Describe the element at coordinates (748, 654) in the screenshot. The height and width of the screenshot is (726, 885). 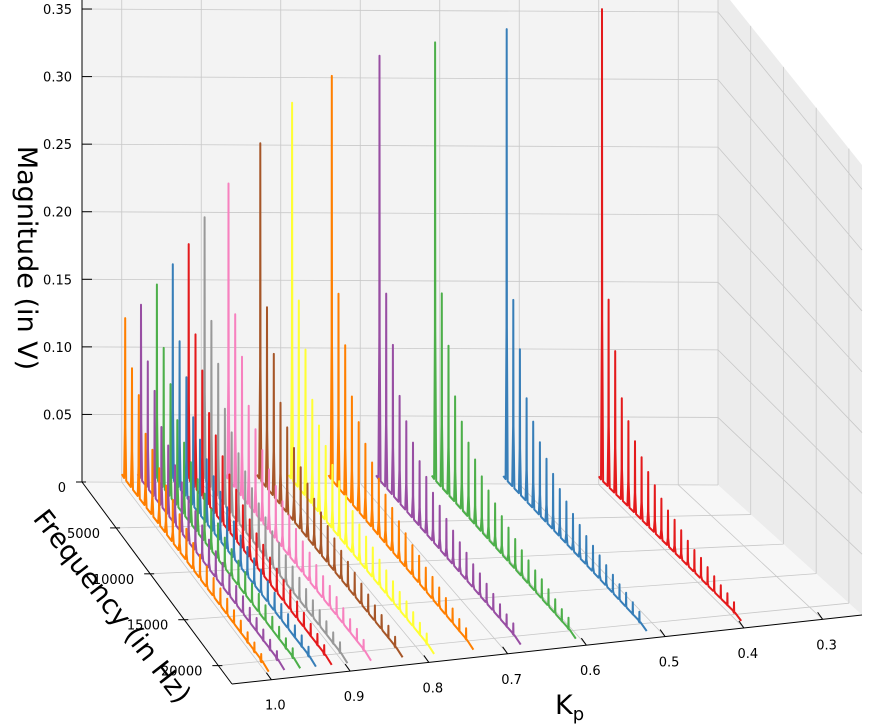
I see `x-tick-label: 0.4` at that location.